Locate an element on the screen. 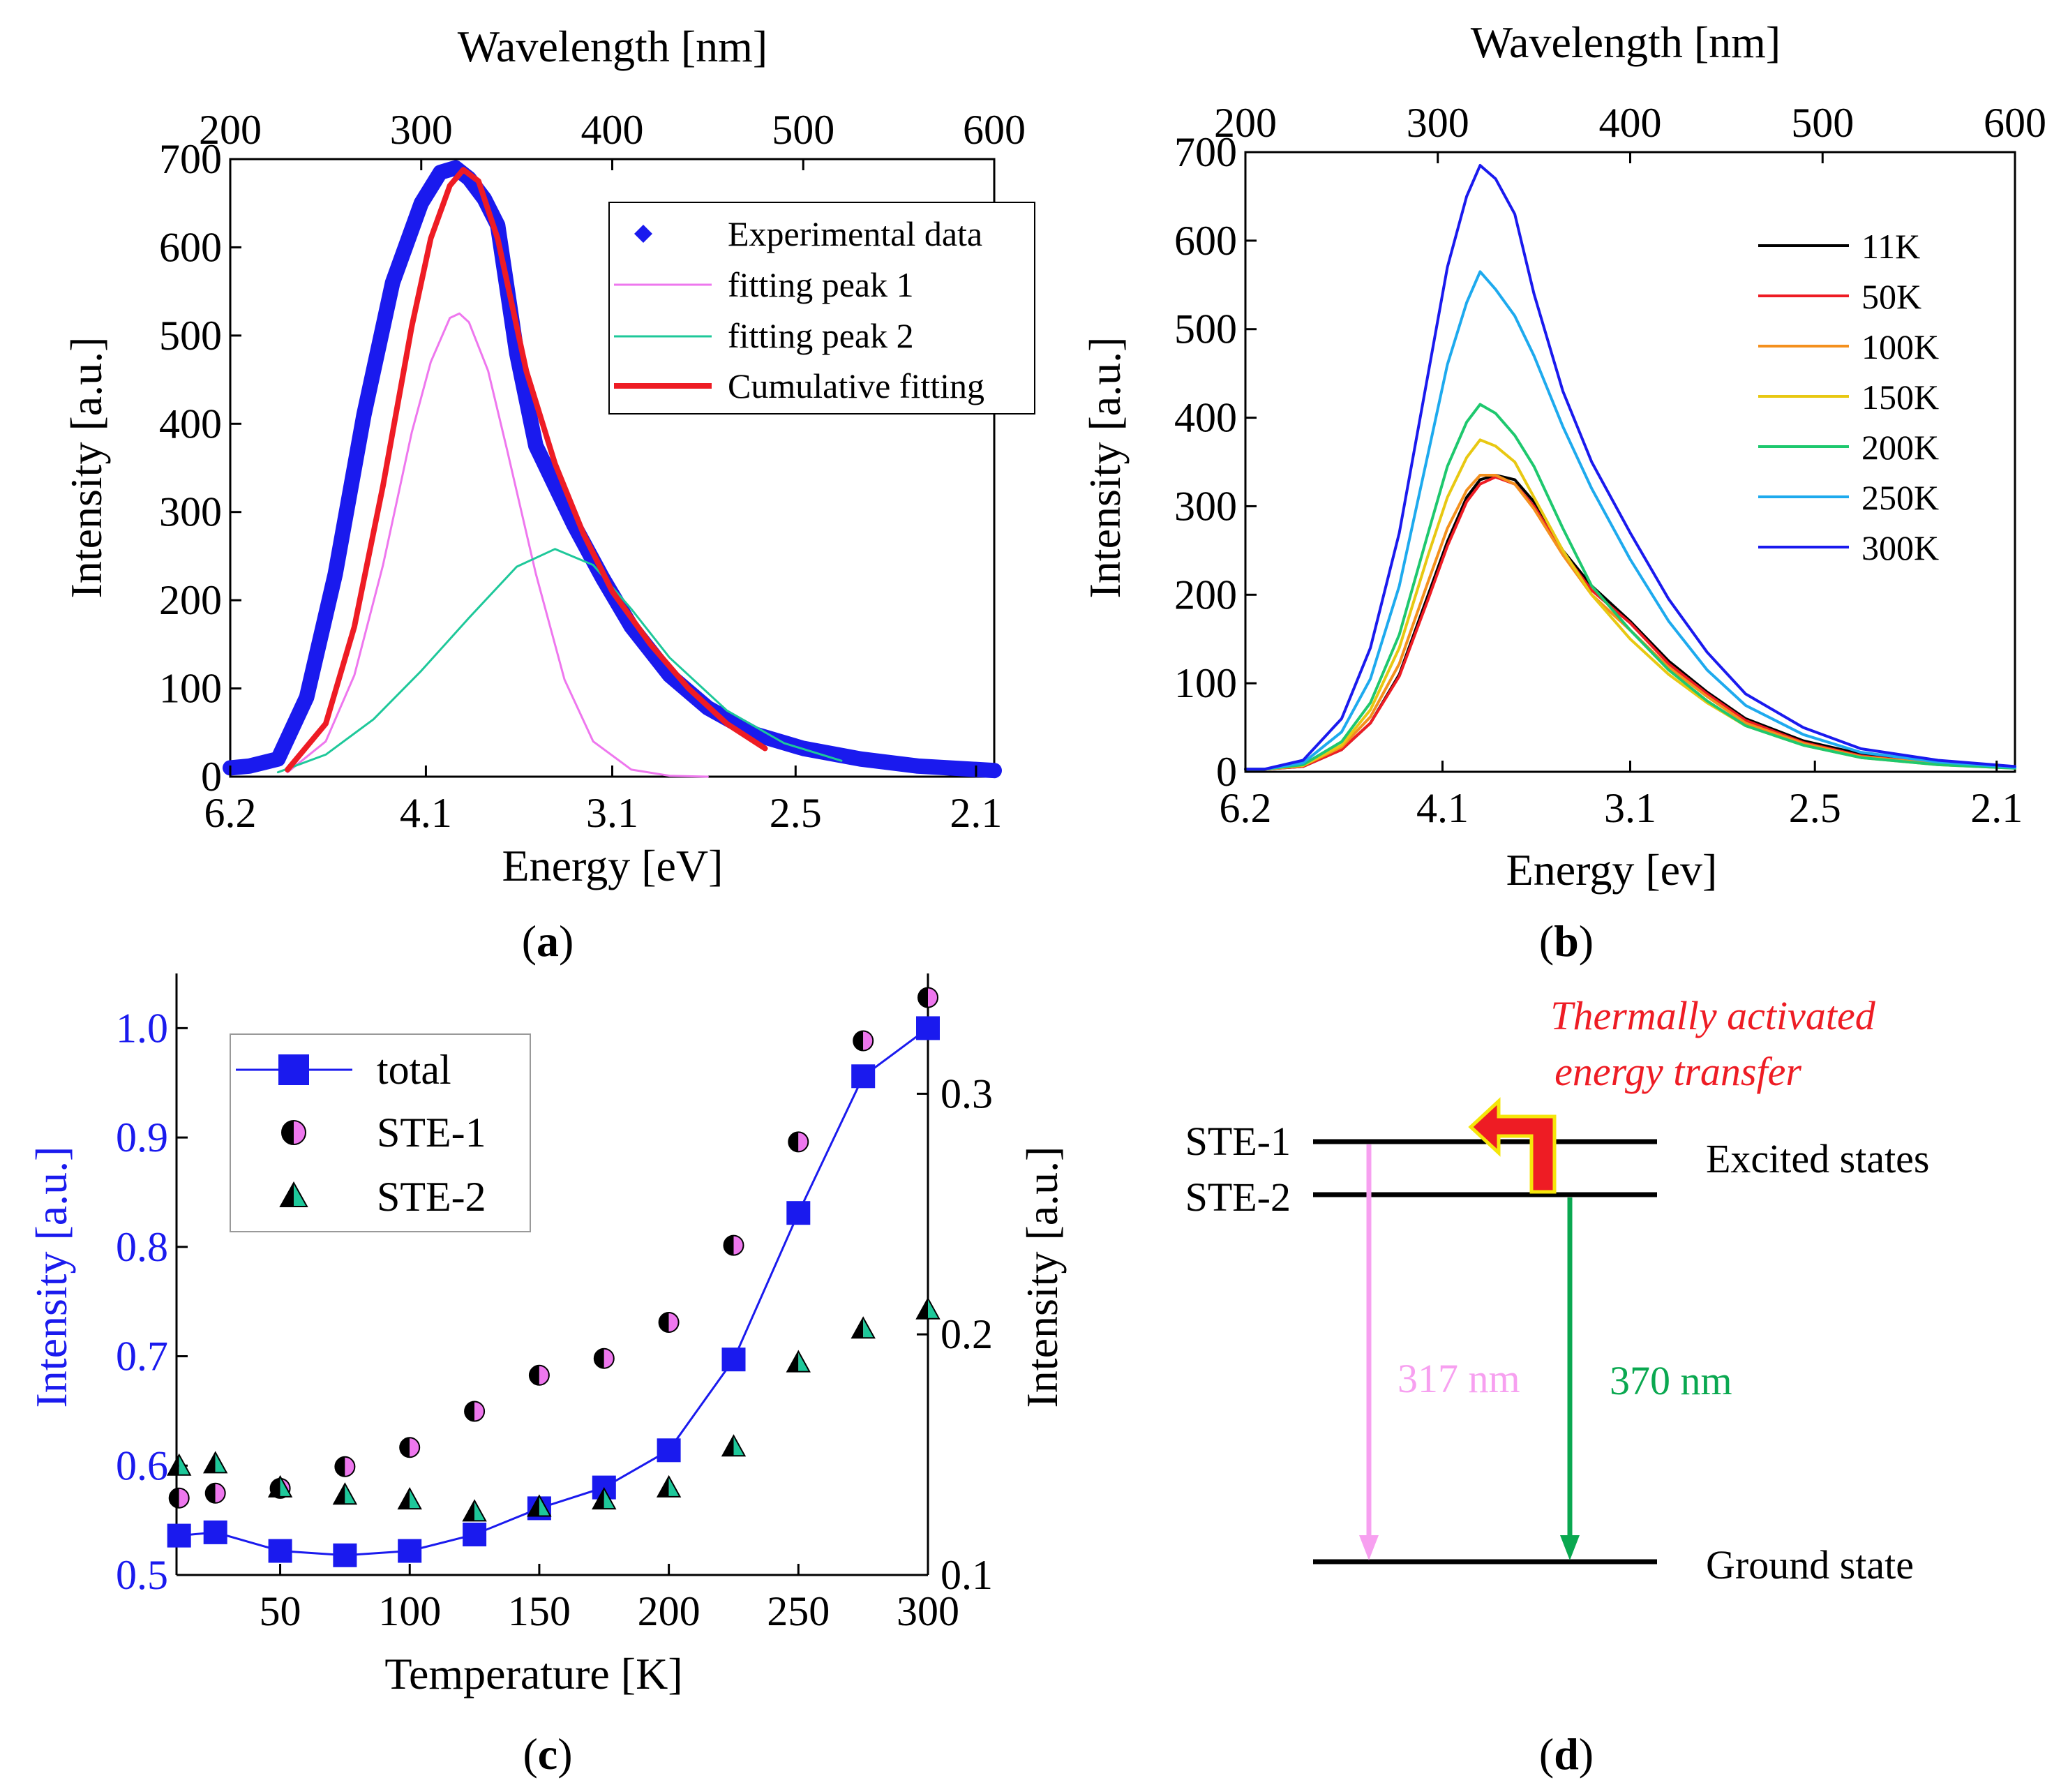 The width and height of the screenshot is (2068, 1792). panel-c-caption: (c) is located at coordinates (547, 1754).